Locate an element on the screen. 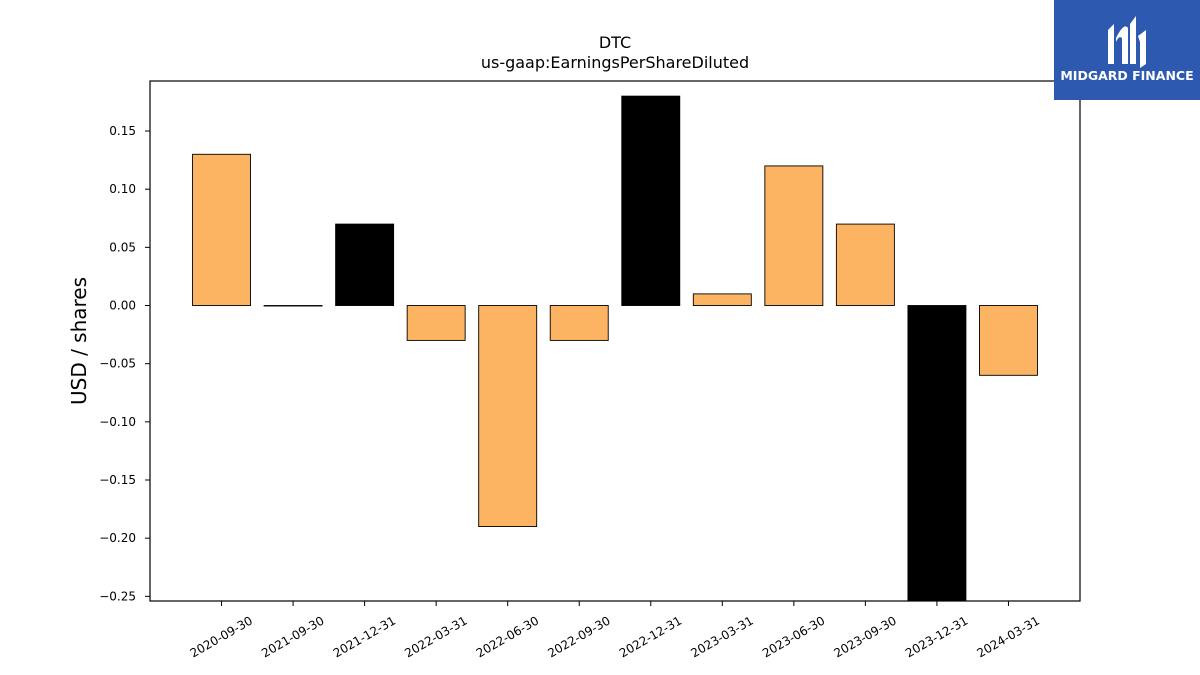 Image resolution: width=1200 pixels, height=675 pixels. x-tick-label: 2022-06-30 is located at coordinates (507, 636).